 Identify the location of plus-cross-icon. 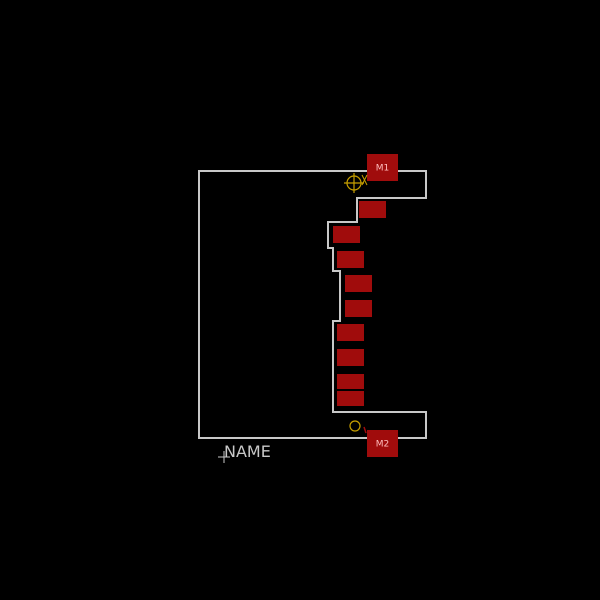
(224, 457).